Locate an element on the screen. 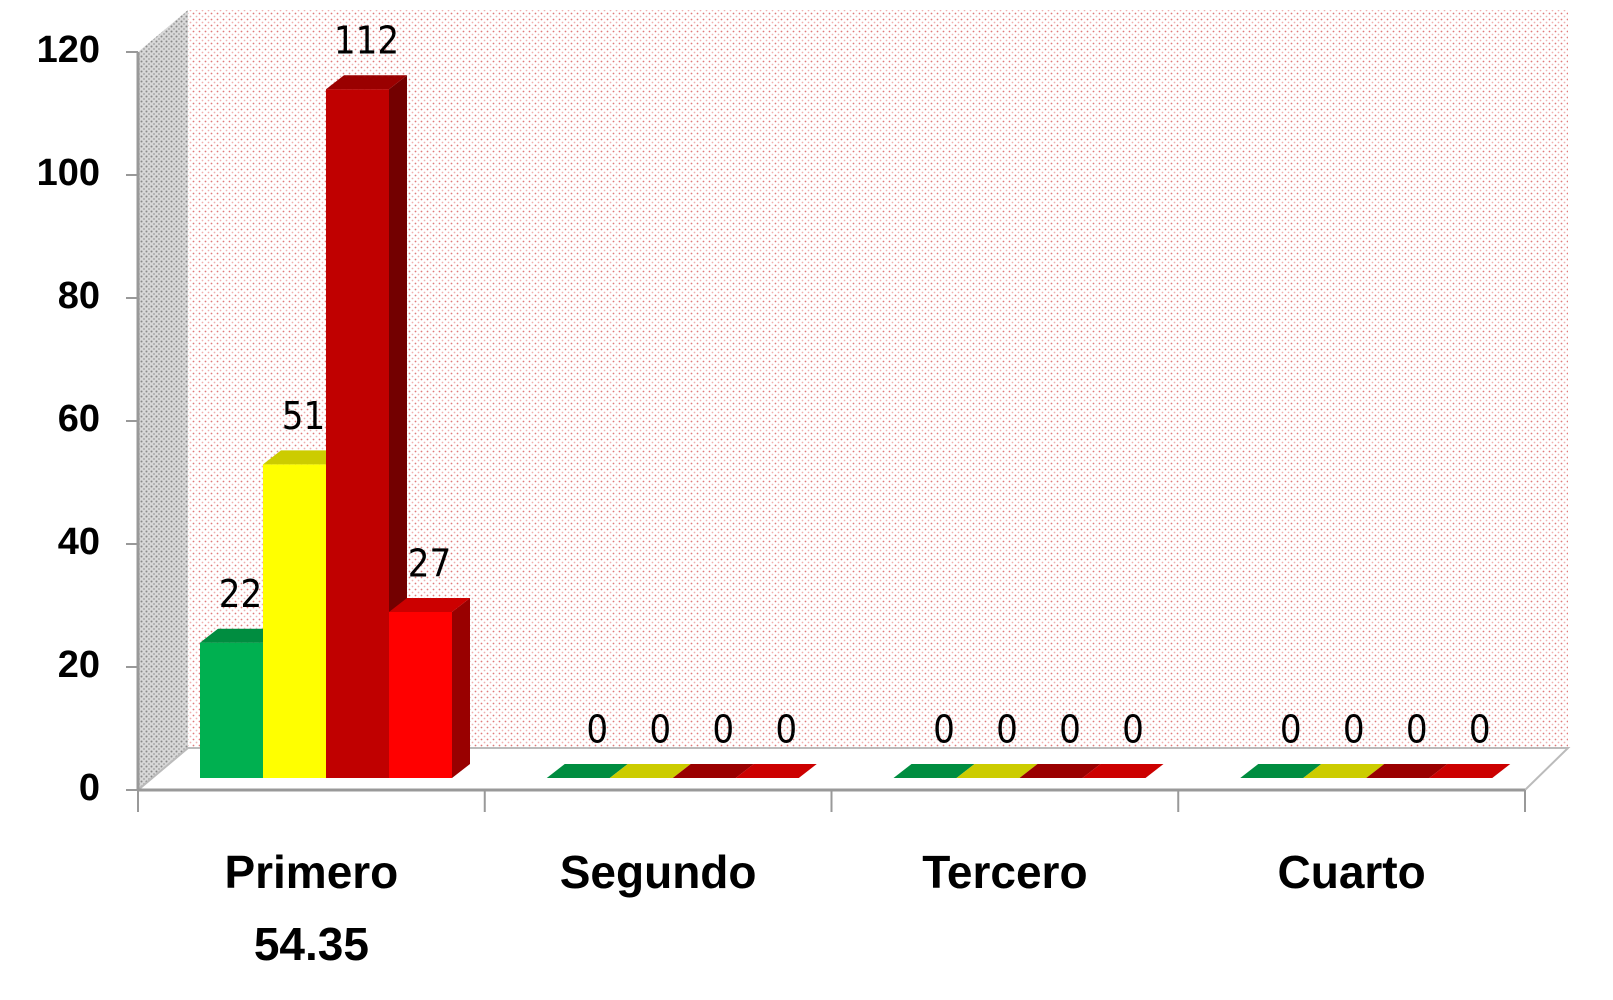 The height and width of the screenshot is (1000, 1613). data-label: 112 is located at coordinates (366, 41).